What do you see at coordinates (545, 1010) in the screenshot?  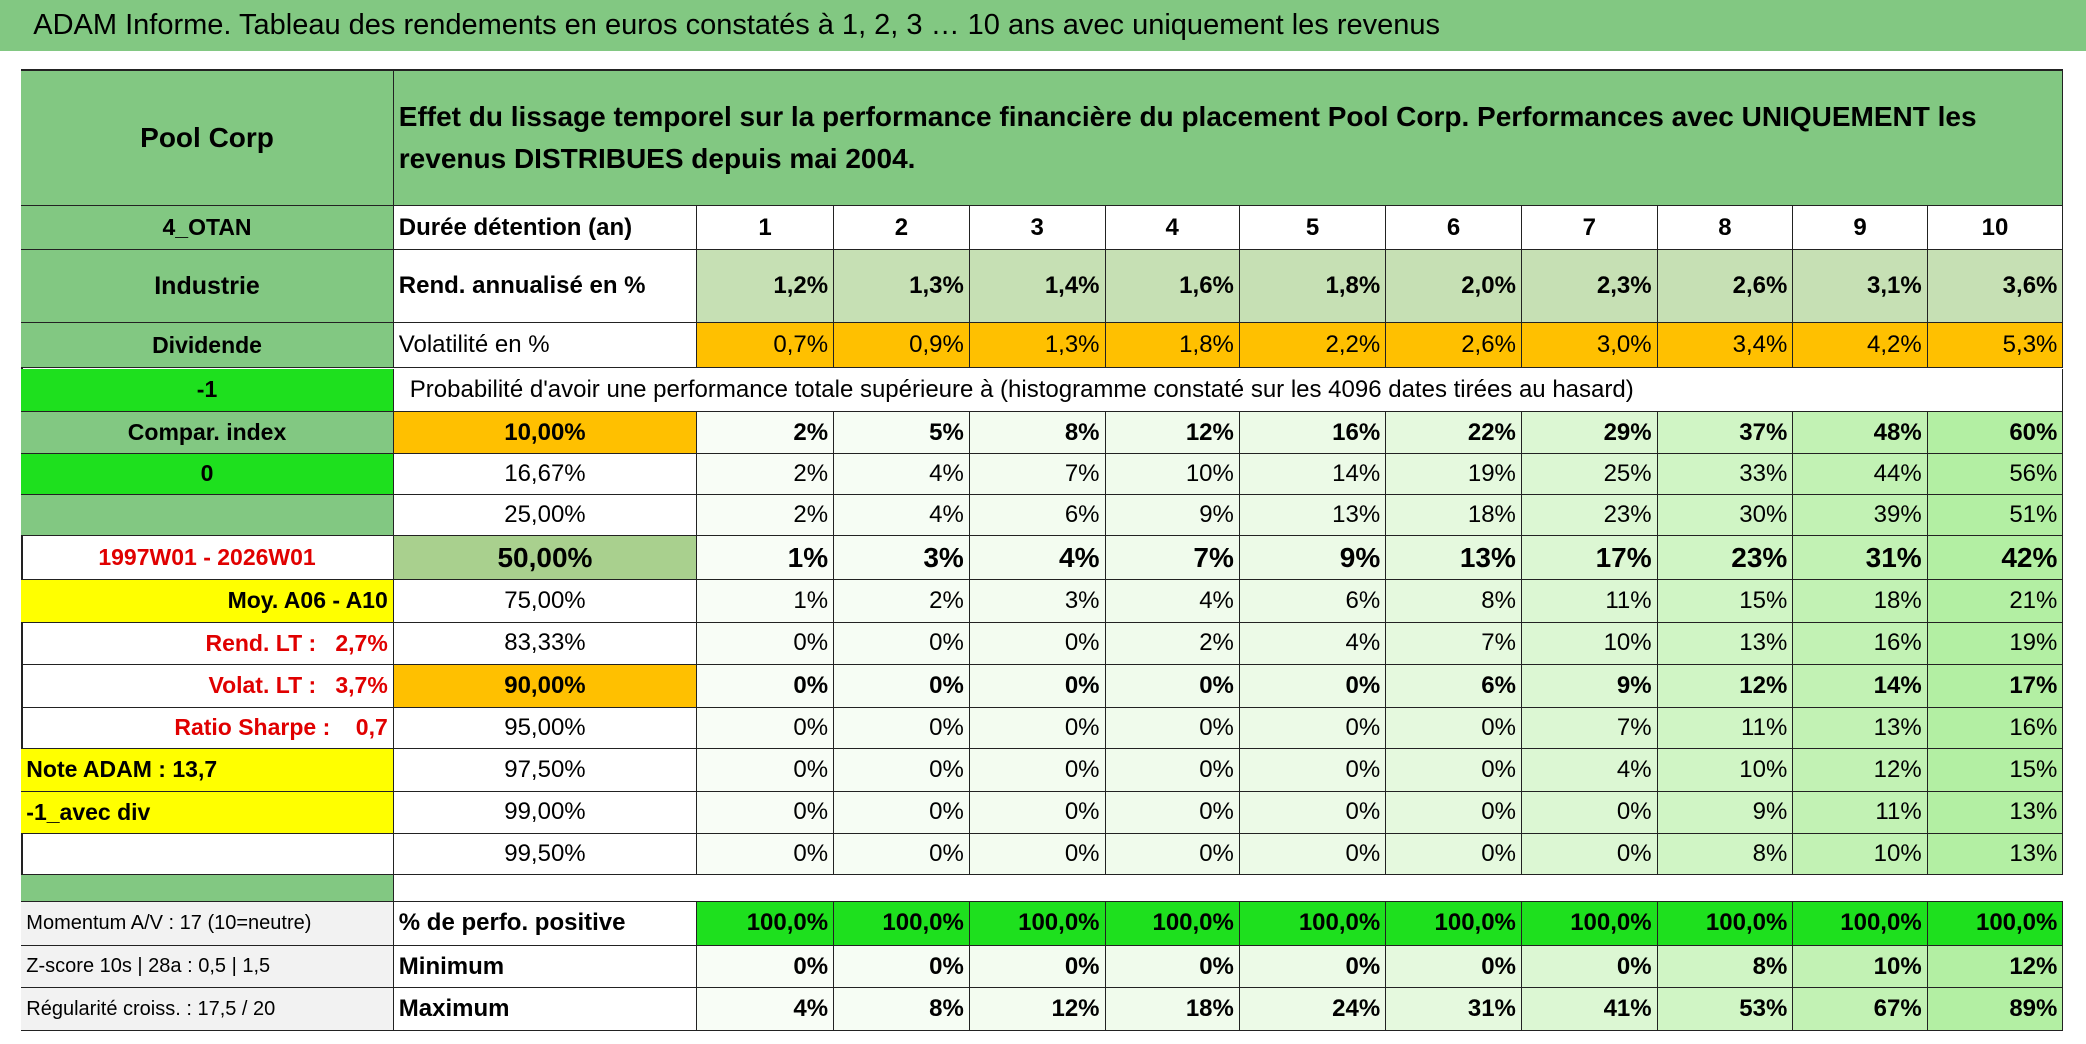 I see `row-label: Maximum` at bounding box center [545, 1010].